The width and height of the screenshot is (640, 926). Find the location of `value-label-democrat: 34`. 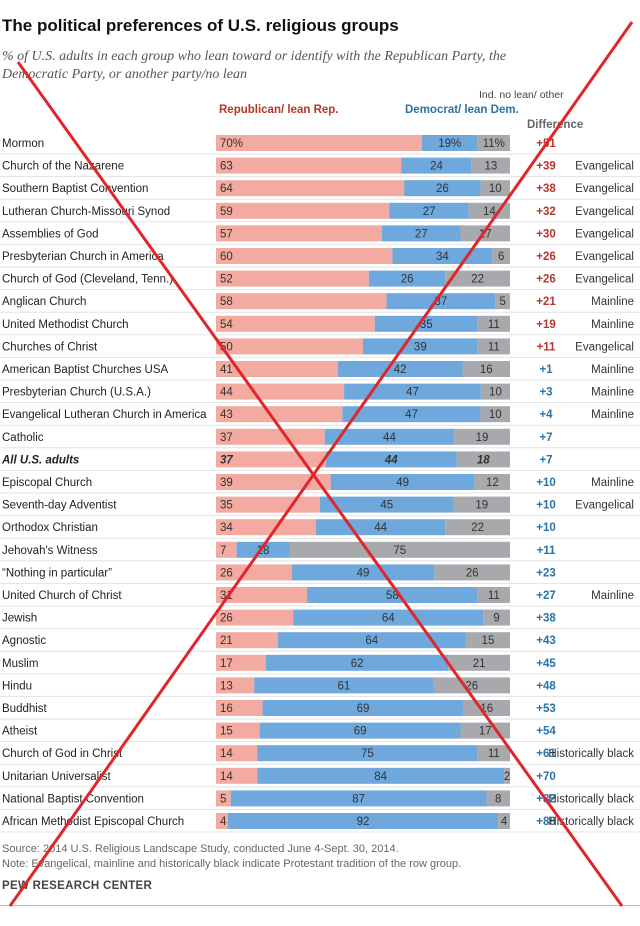

value-label-democrat: 34 is located at coordinates (442, 257).